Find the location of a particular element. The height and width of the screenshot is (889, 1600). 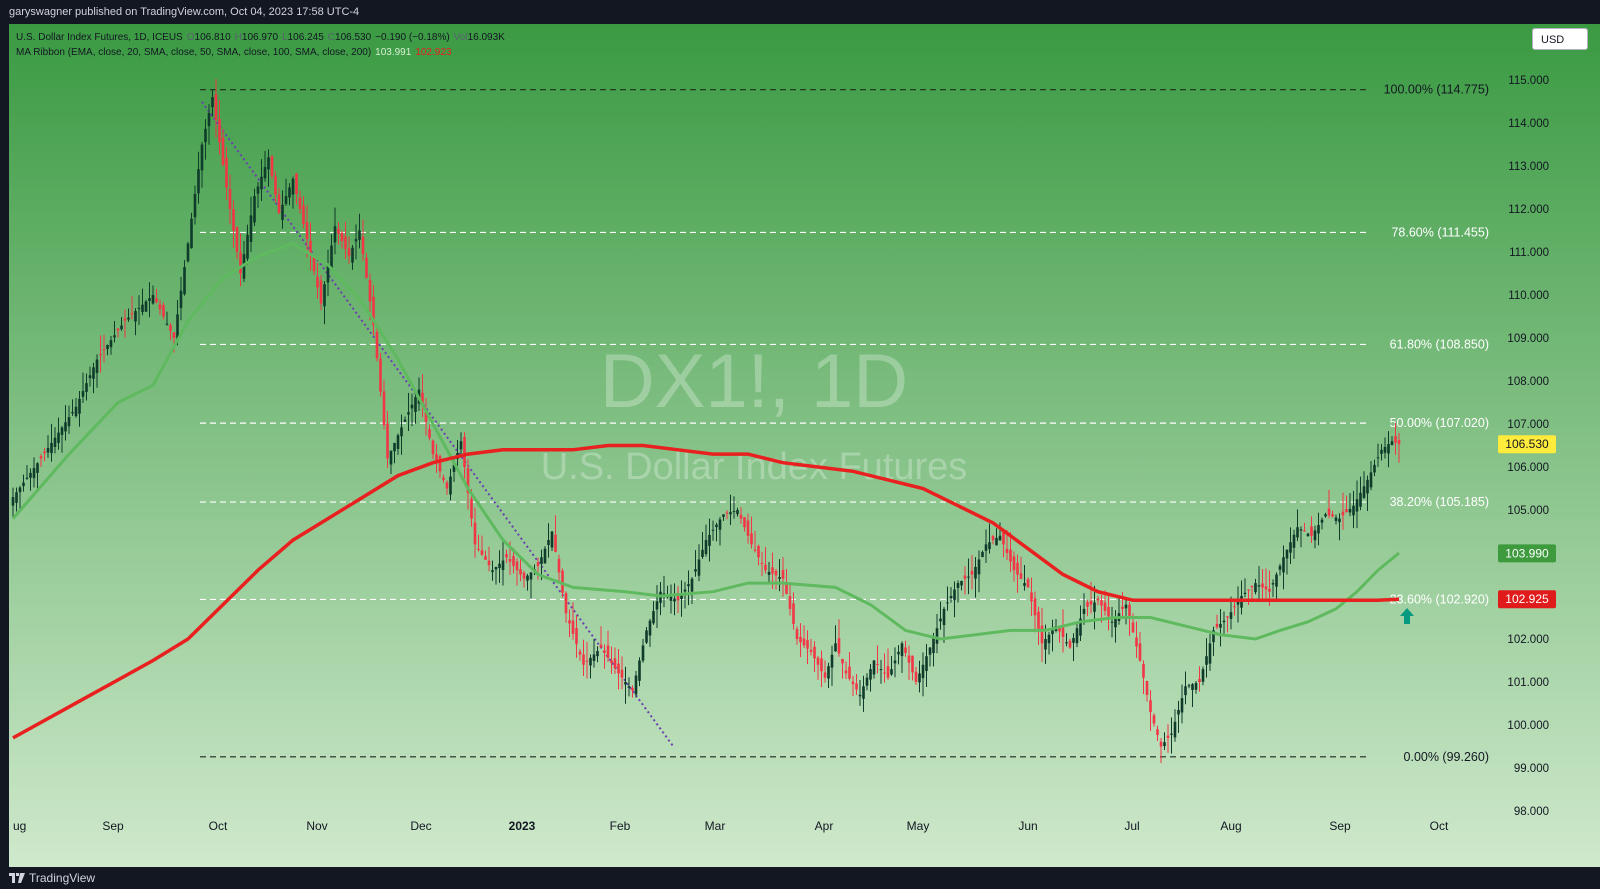

price-tick-label: 111.000 is located at coordinates (1529, 253).